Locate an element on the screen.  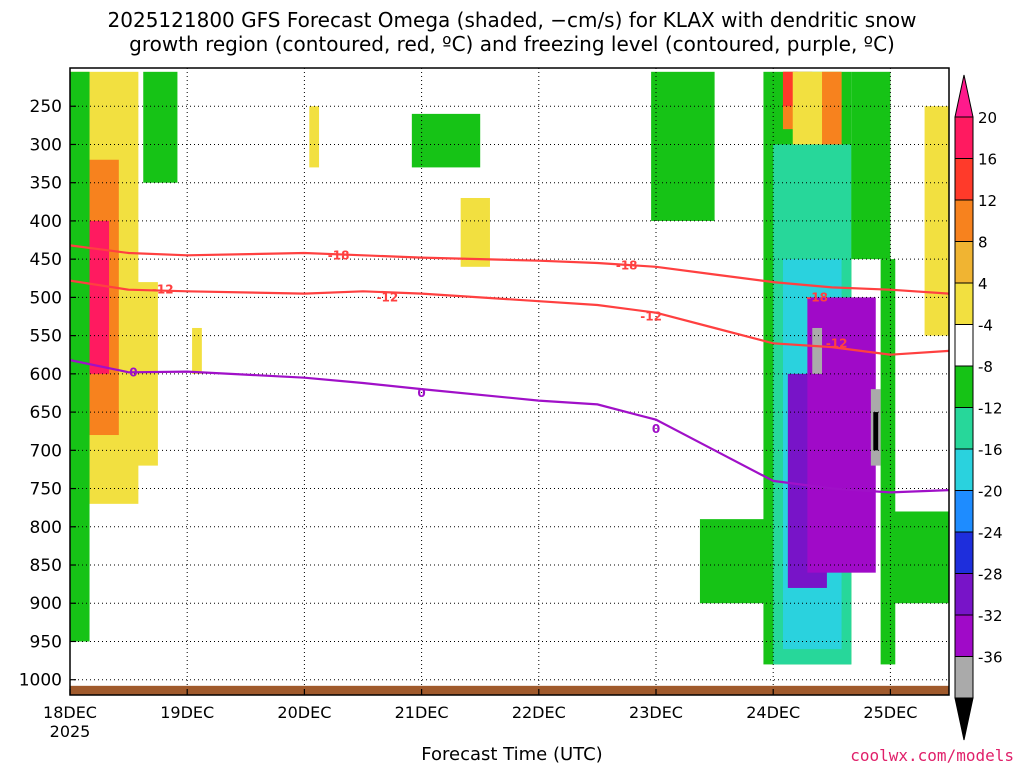
colorbar-label-5: -4 is located at coordinates (985, 326).